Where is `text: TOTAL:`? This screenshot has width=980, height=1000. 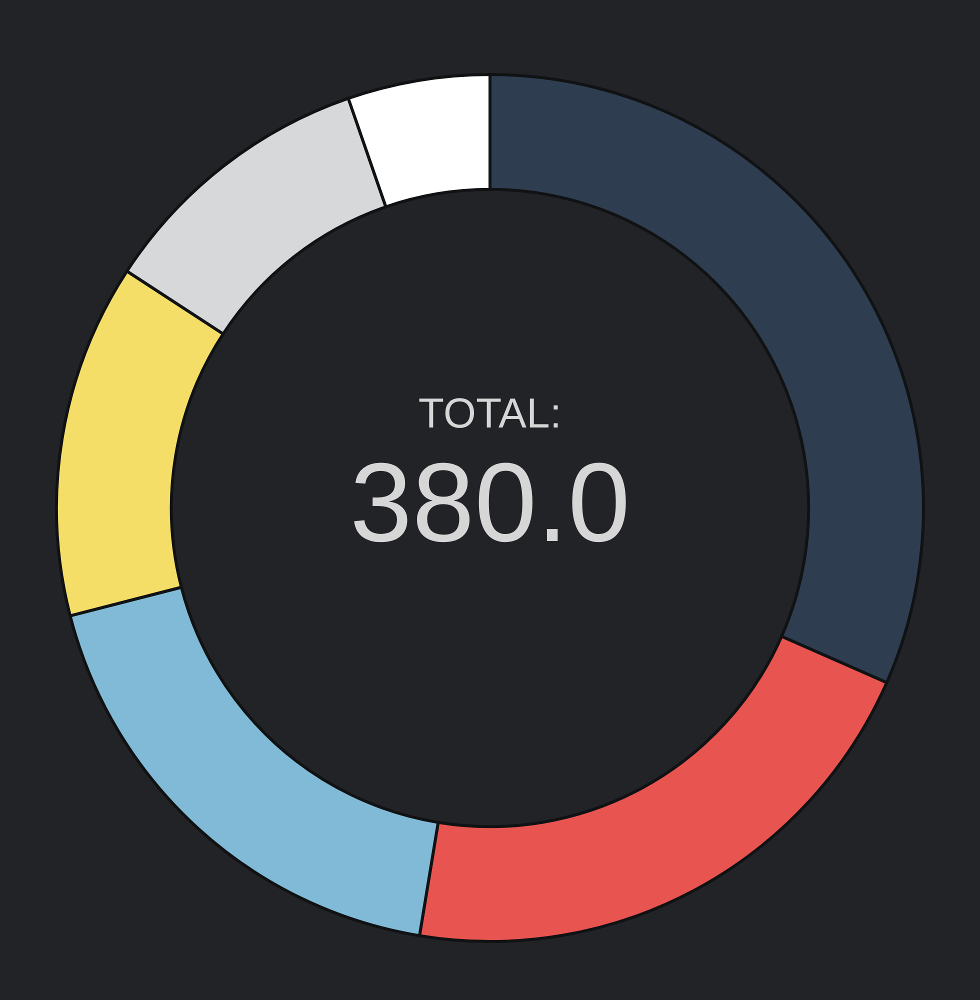
text: TOTAL: is located at coordinates (490, 413).